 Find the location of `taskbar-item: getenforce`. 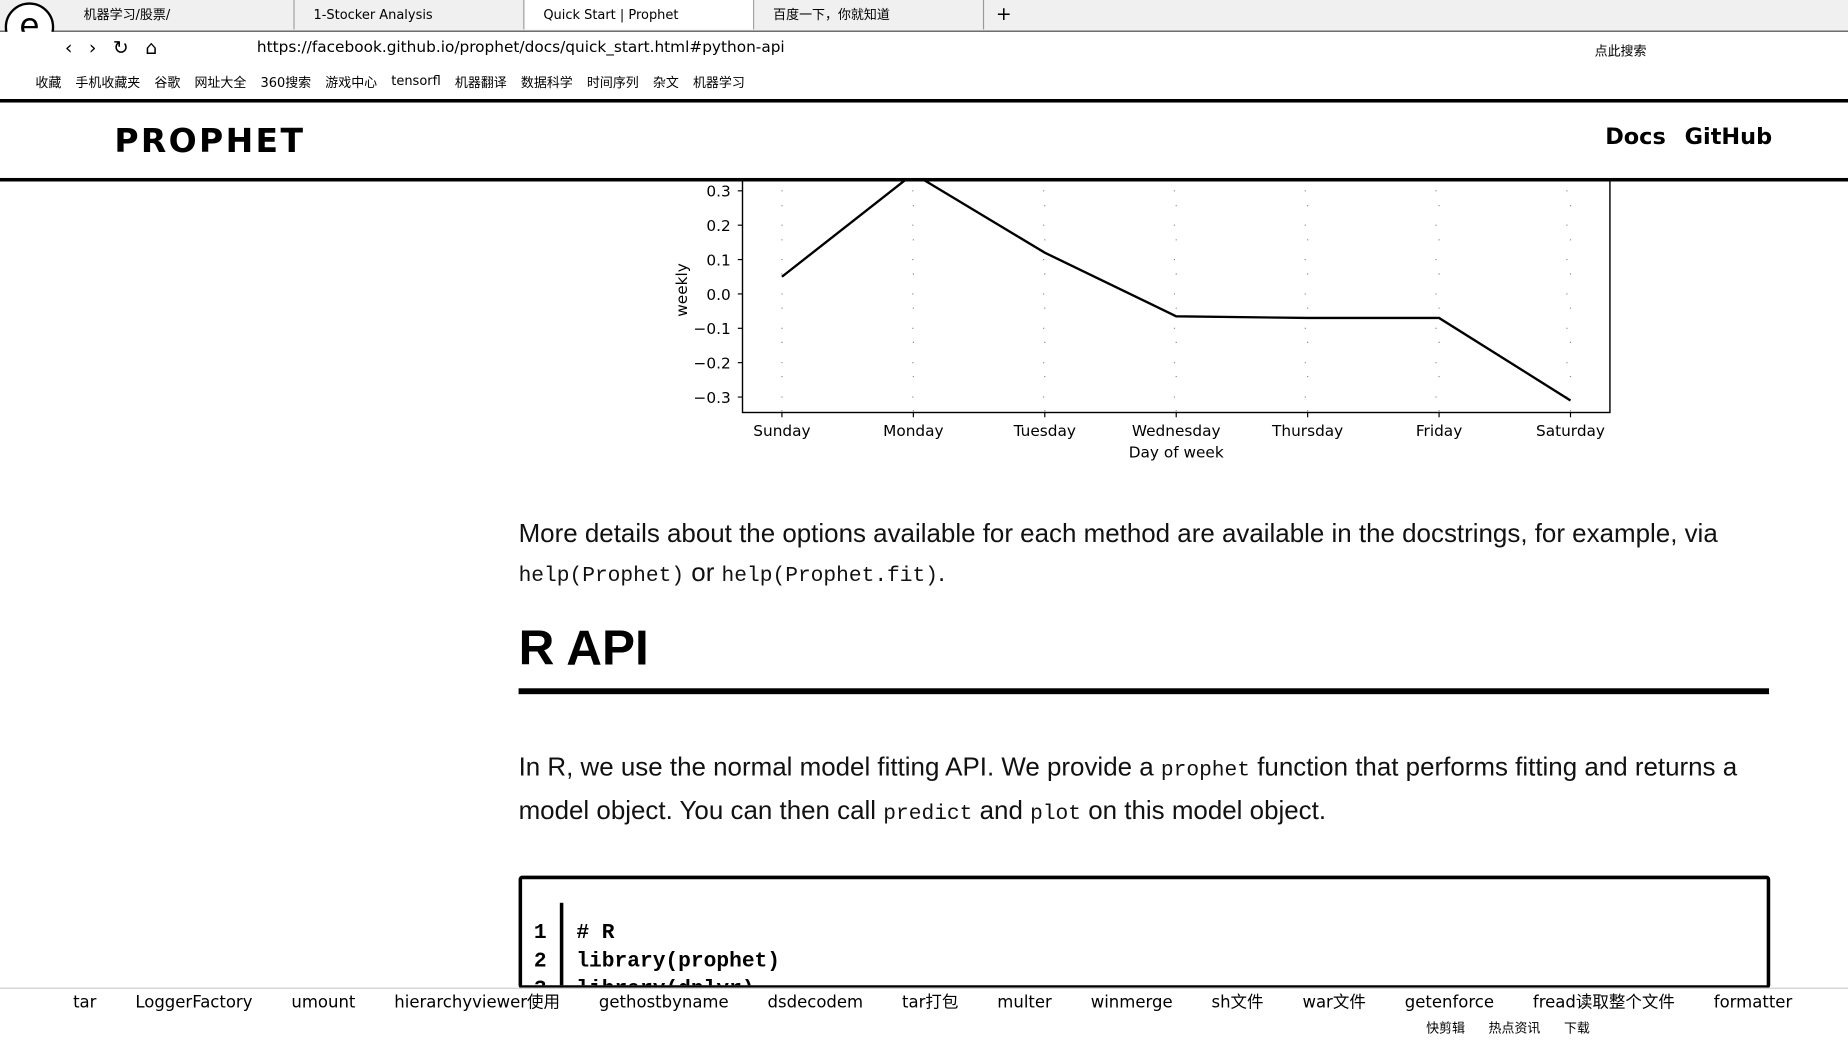

taskbar-item: getenforce is located at coordinates (1449, 1003).